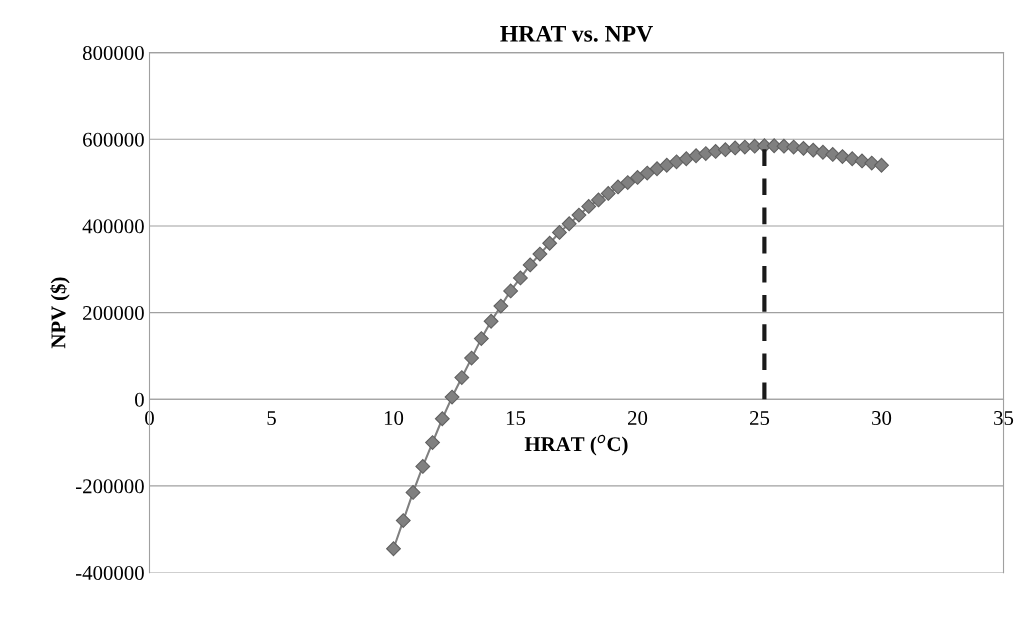 Image resolution: width=1024 pixels, height=619 pixels. Describe the element at coordinates (113, 139) in the screenshot. I see `y-tick-label: 600000` at that location.